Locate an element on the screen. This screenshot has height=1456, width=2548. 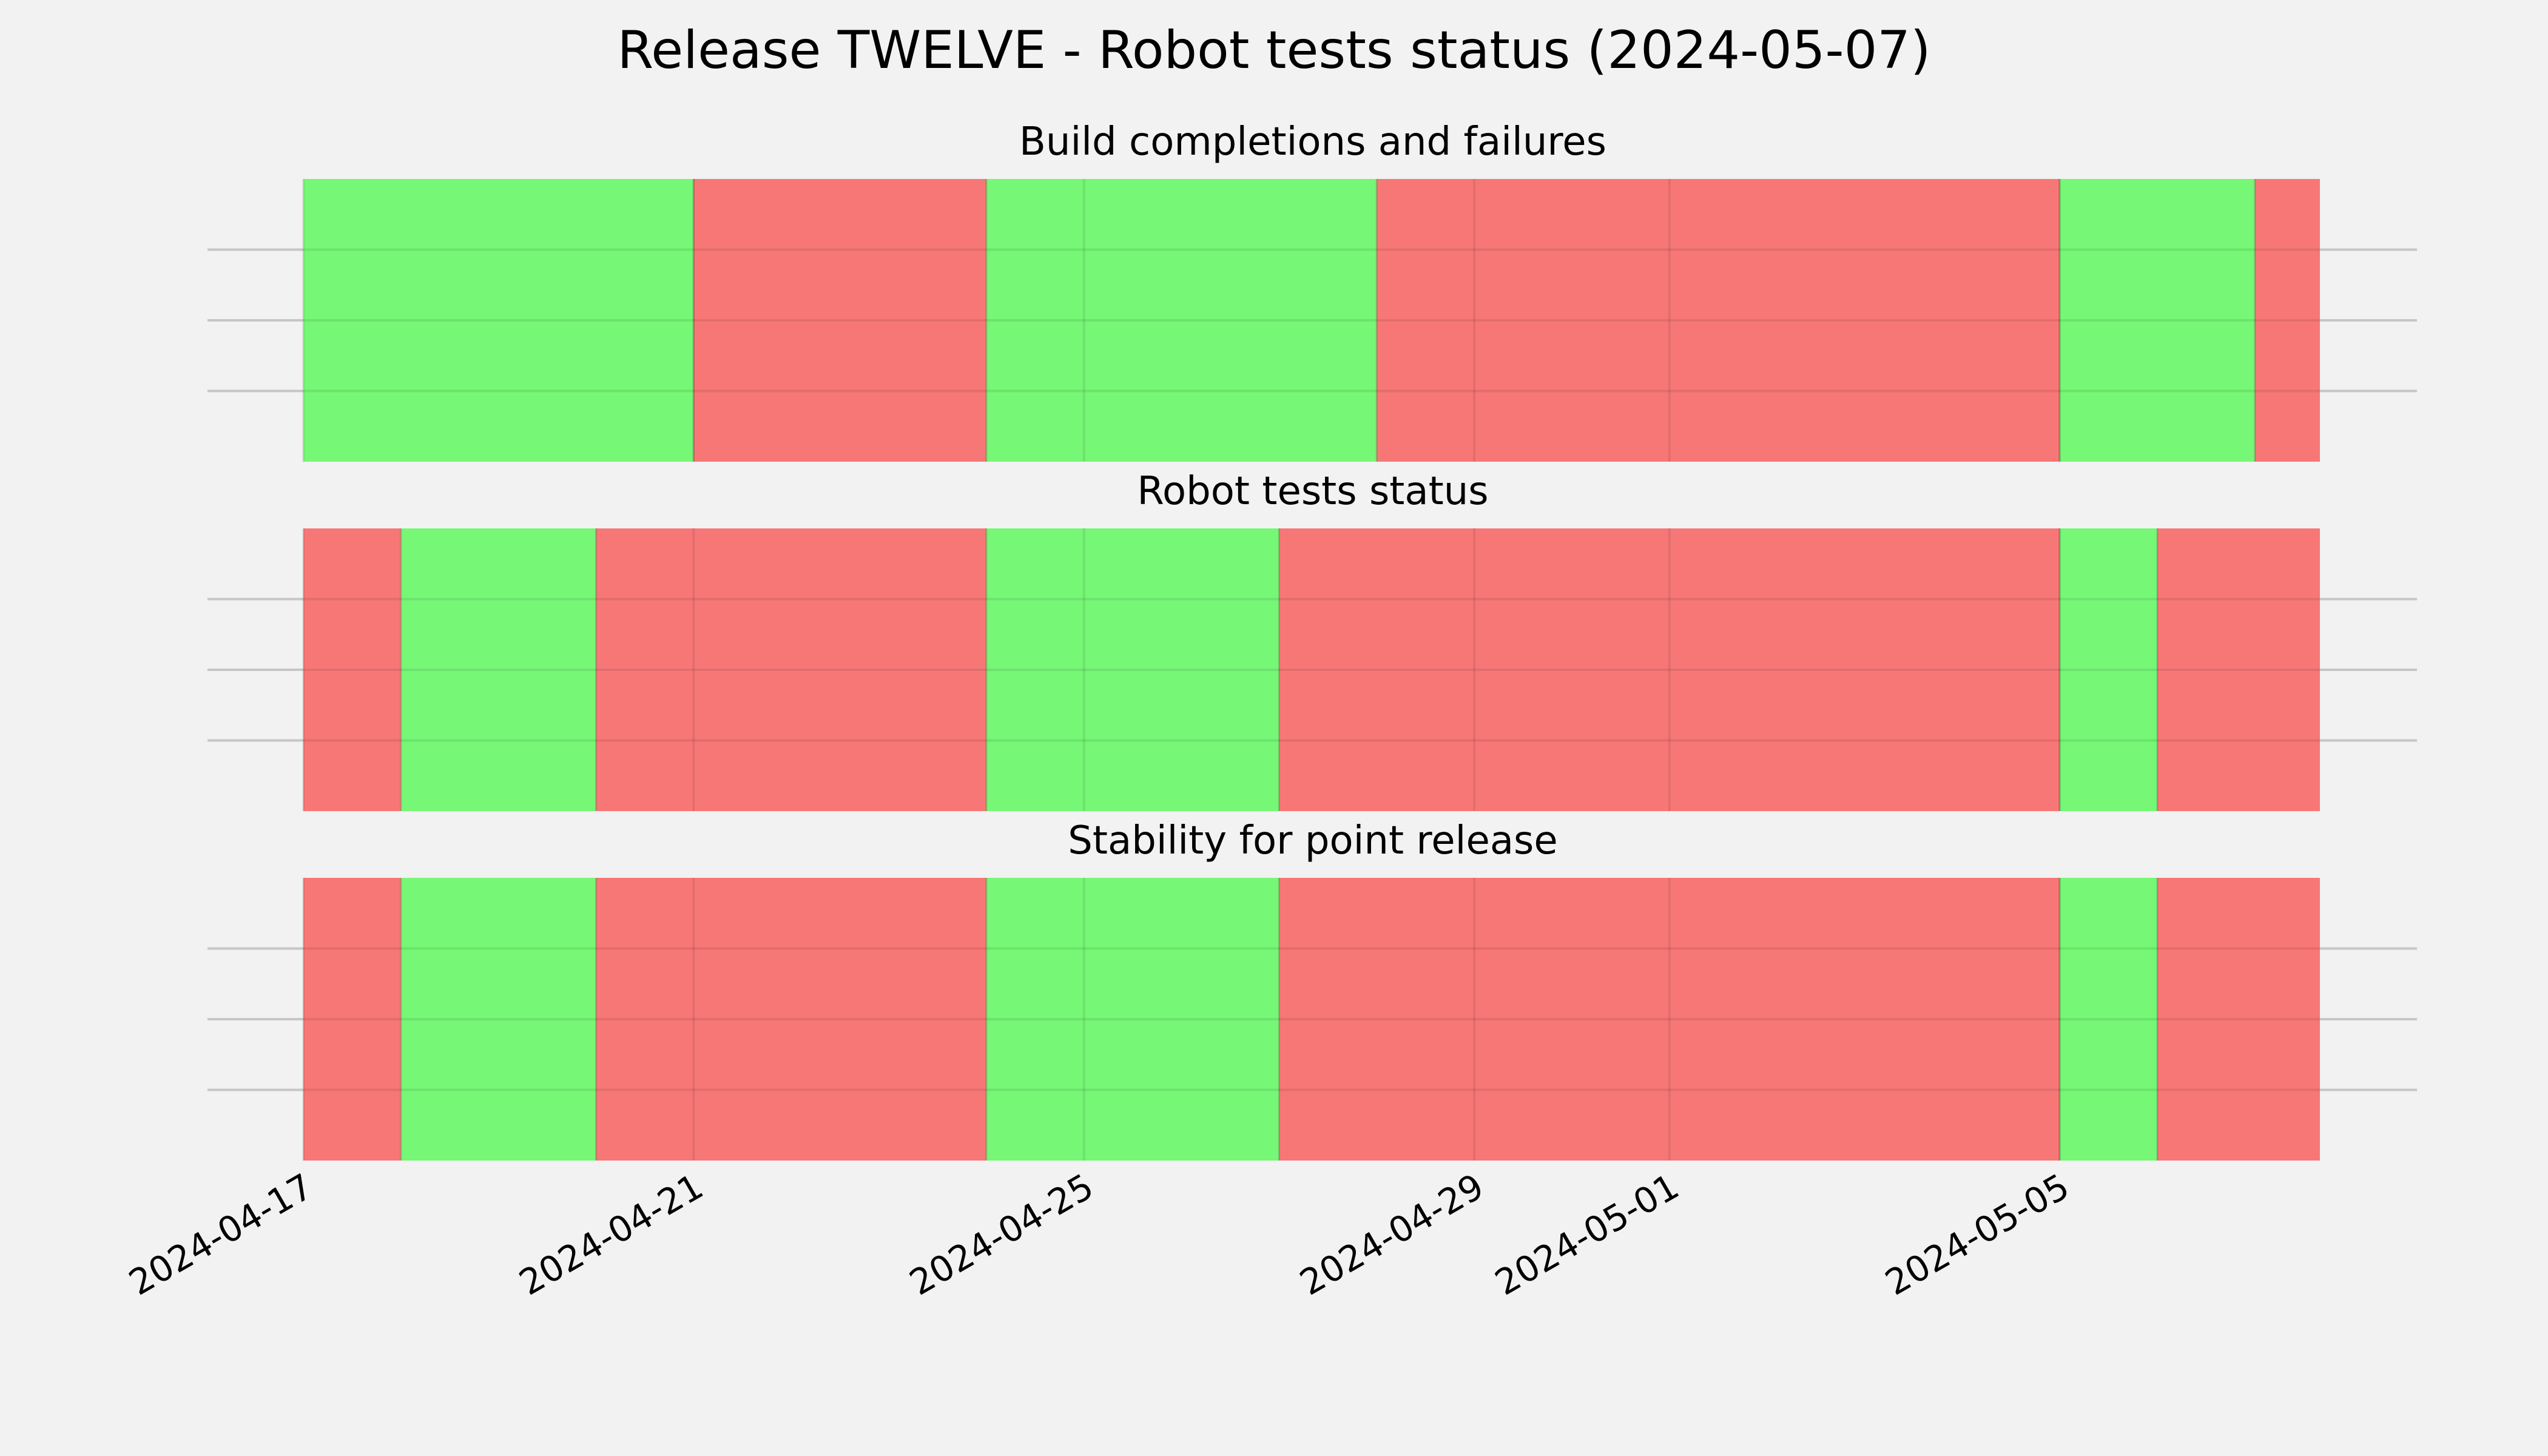
x-tick-label: 2024-05-05 is located at coordinates (1977, 1234).